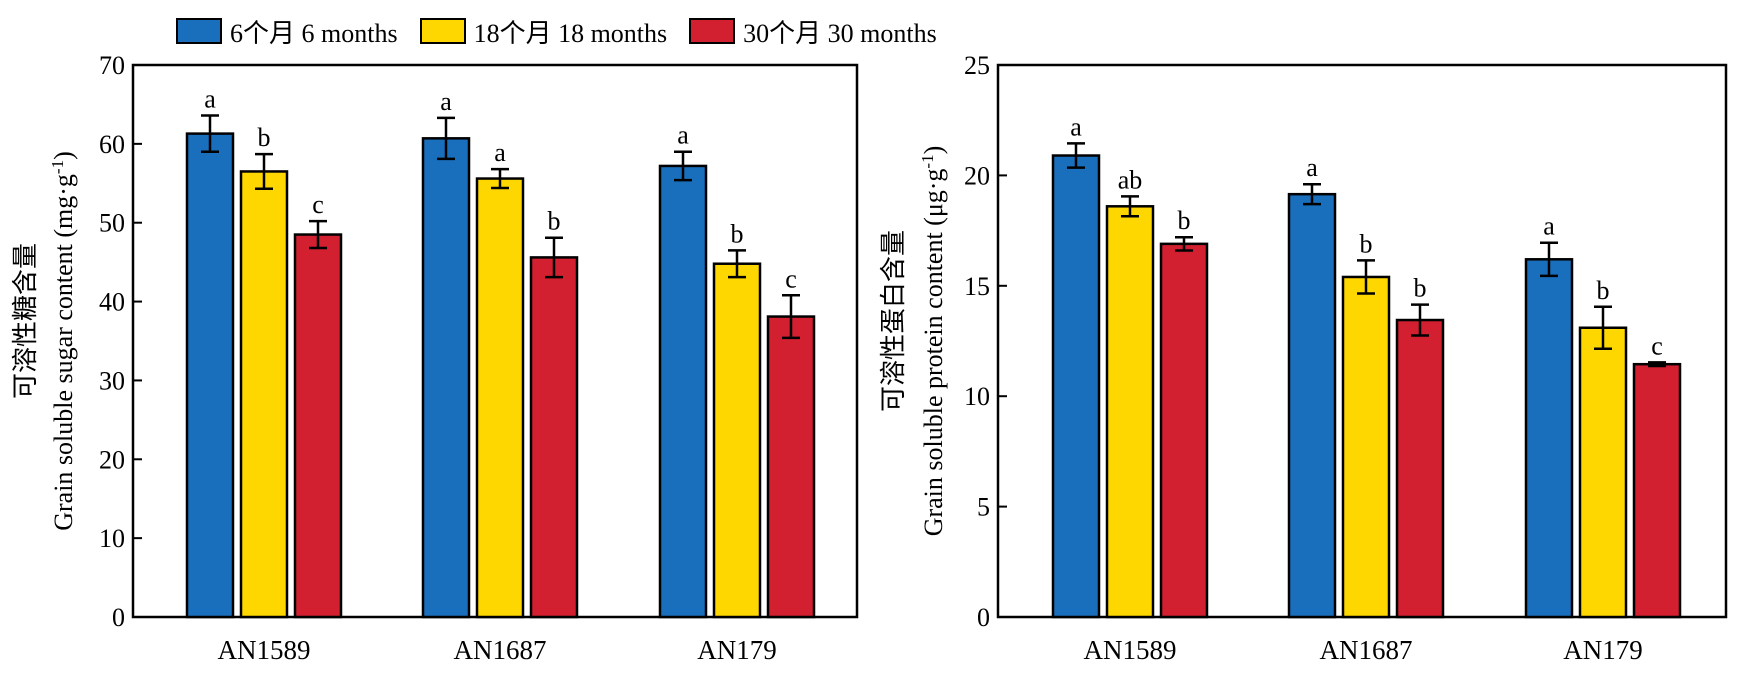 The image size is (1738, 685). I want to click on y-tick-label: 50, so click(112, 223).